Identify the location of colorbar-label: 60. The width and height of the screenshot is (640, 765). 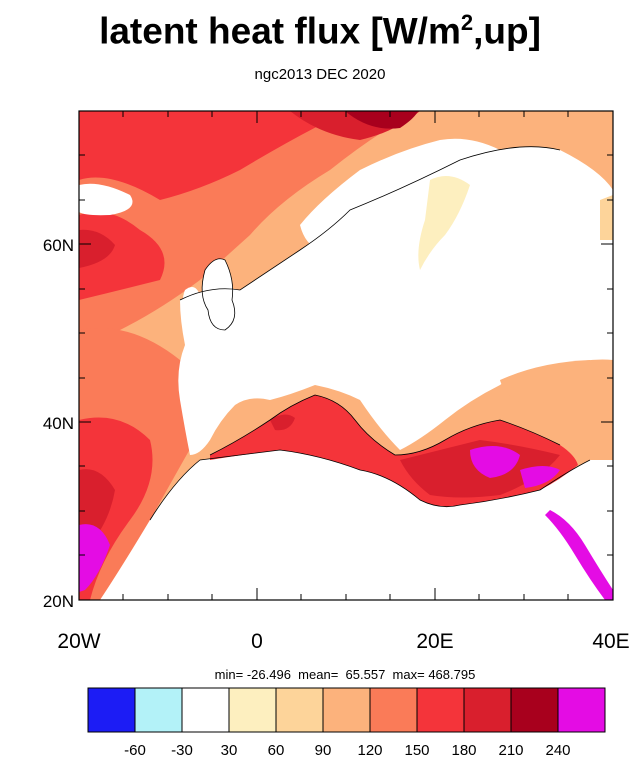
(276, 750).